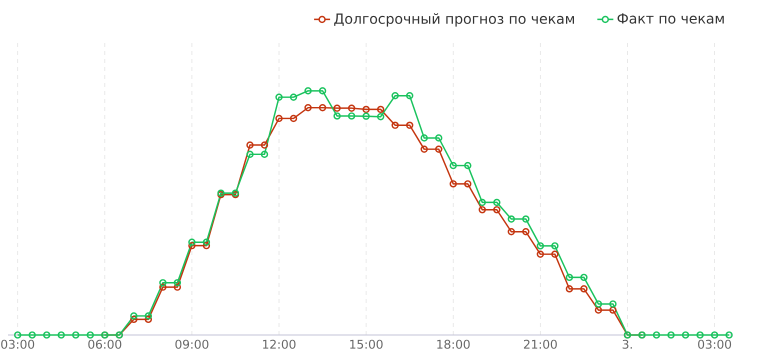  I want to click on x-tick-label: 3., so click(627, 344).